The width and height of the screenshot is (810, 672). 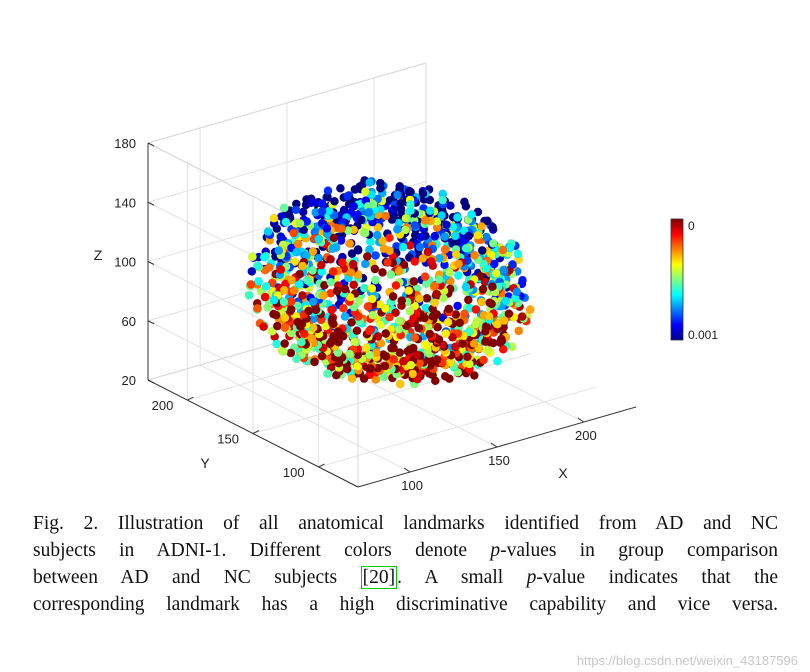 What do you see at coordinates (163, 405) in the screenshot?
I see `y-tick-label: 200` at bounding box center [163, 405].